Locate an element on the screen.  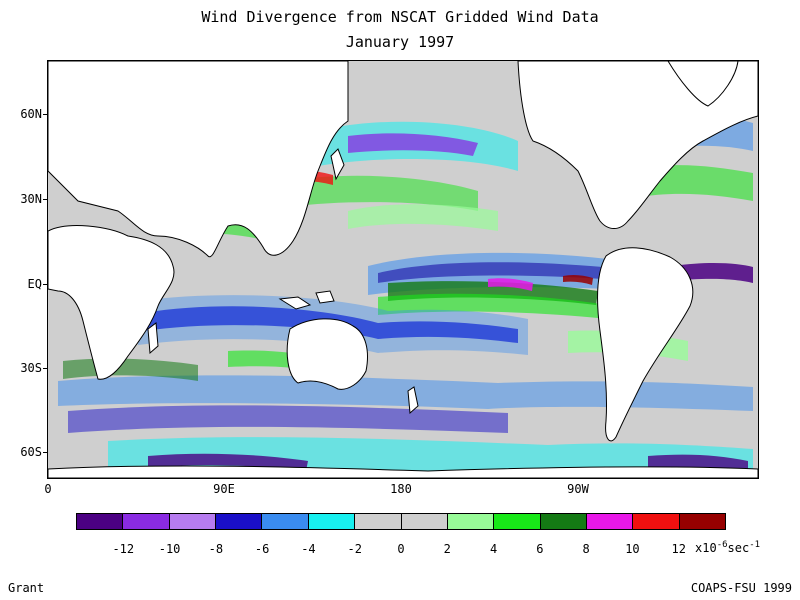
colorbar-tick-label: 12 is located at coordinates (678, 549).